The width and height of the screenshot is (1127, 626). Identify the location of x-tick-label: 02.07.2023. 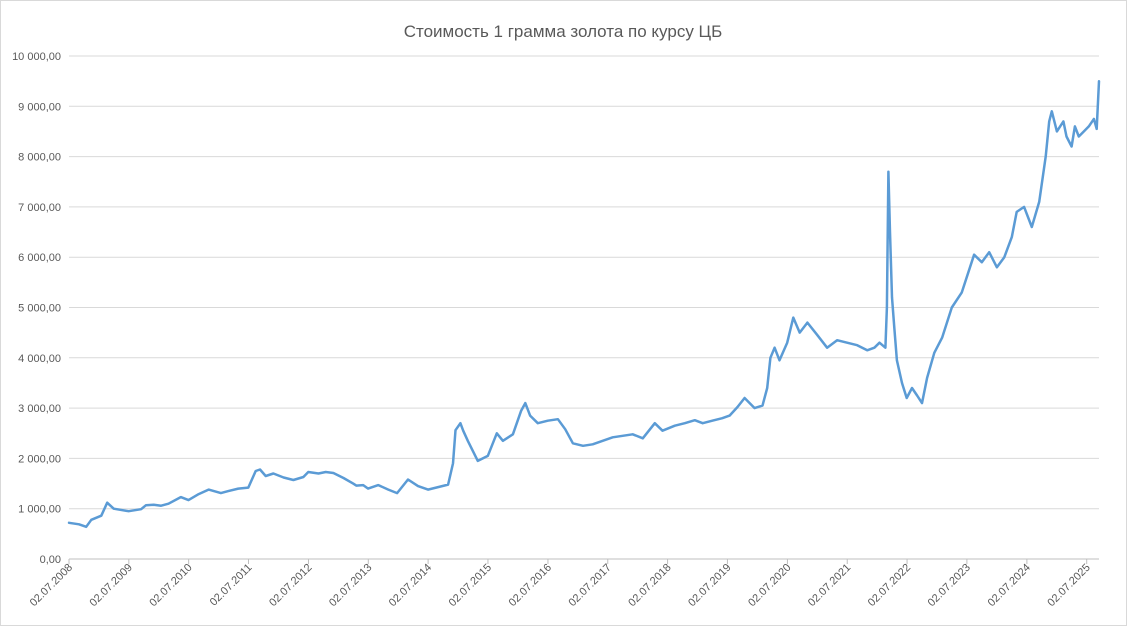
(949, 585).